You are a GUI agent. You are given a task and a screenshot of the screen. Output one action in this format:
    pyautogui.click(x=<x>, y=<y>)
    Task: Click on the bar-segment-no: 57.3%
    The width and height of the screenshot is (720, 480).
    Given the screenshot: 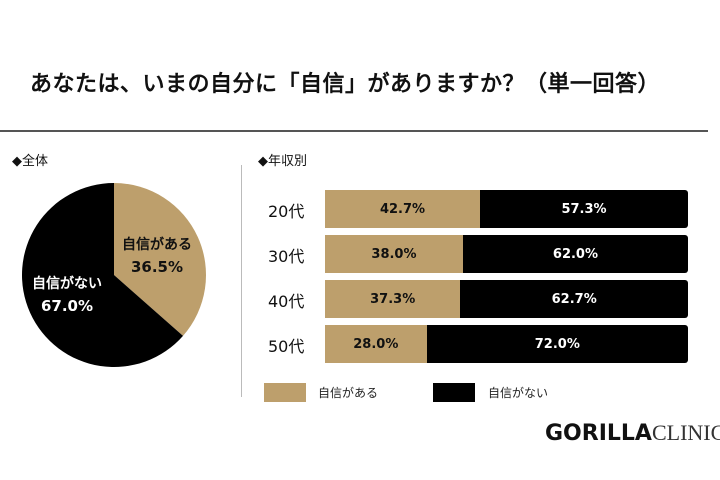 What is the action you would take?
    pyautogui.click(x=584, y=209)
    